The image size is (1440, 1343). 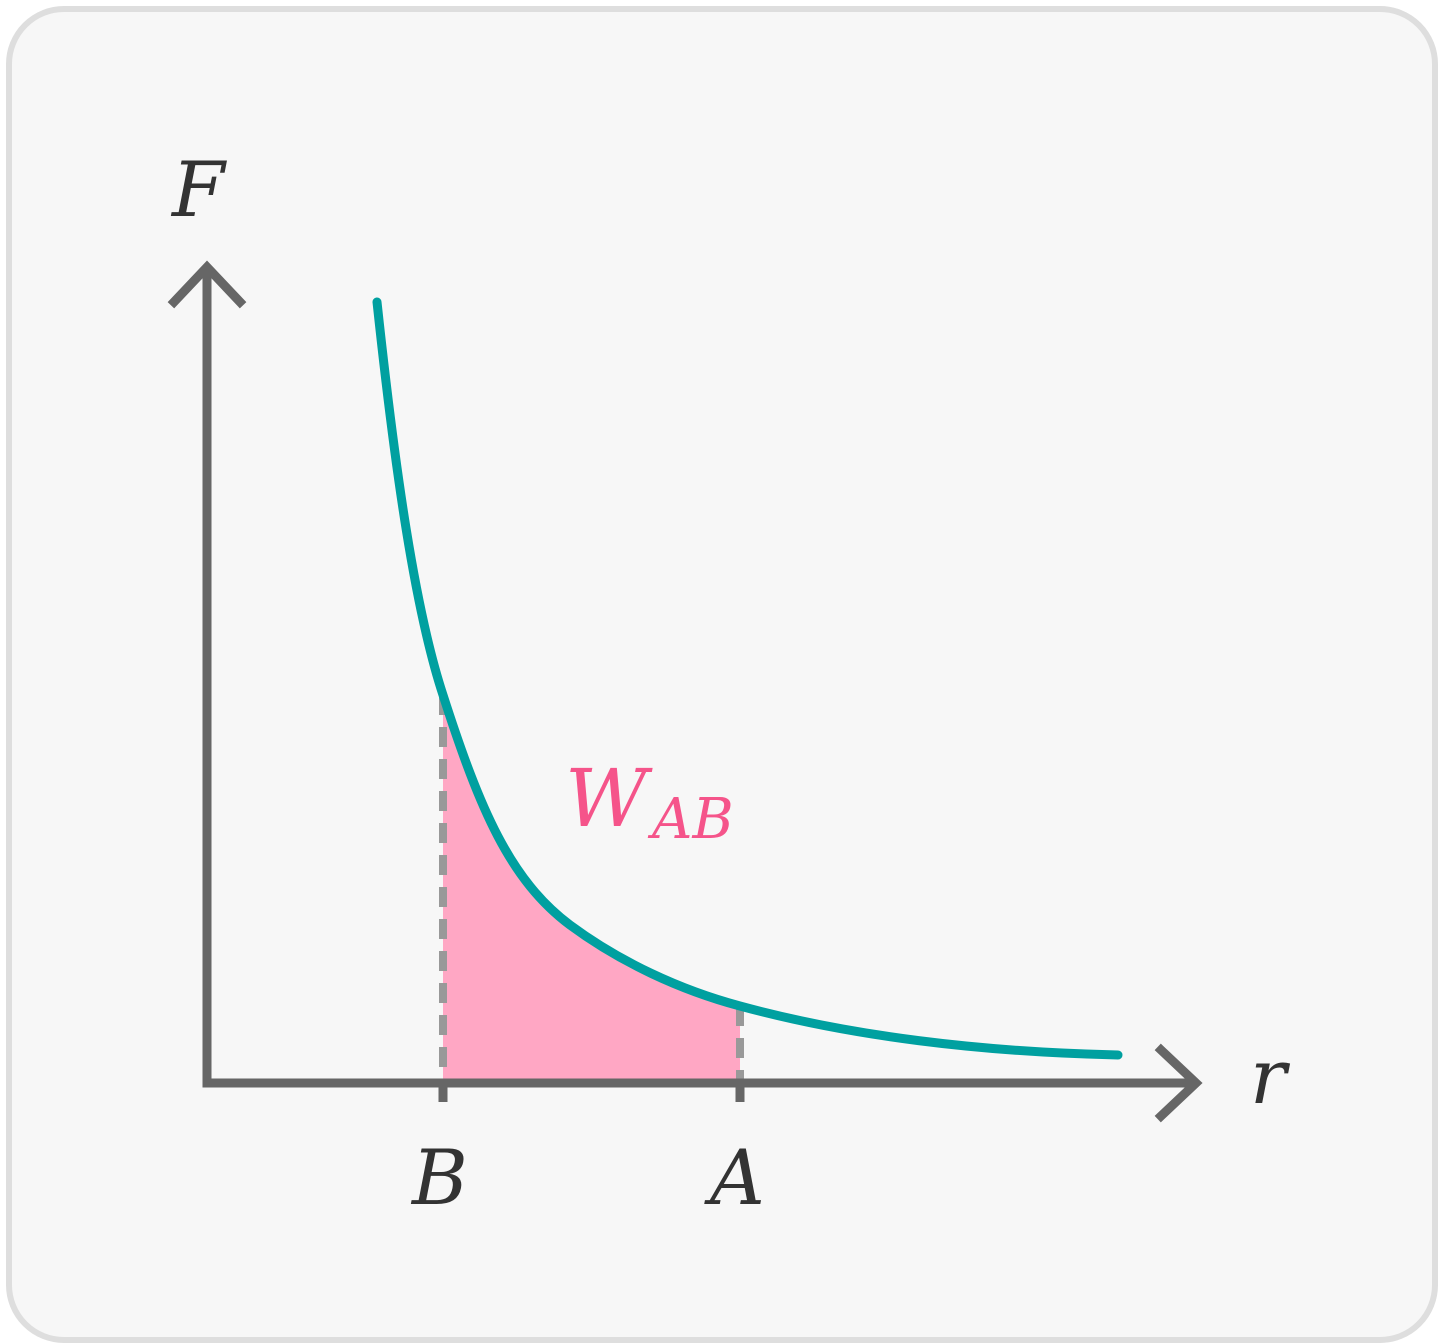 I want to click on area-label-subscript: AB, so click(x=690, y=819).